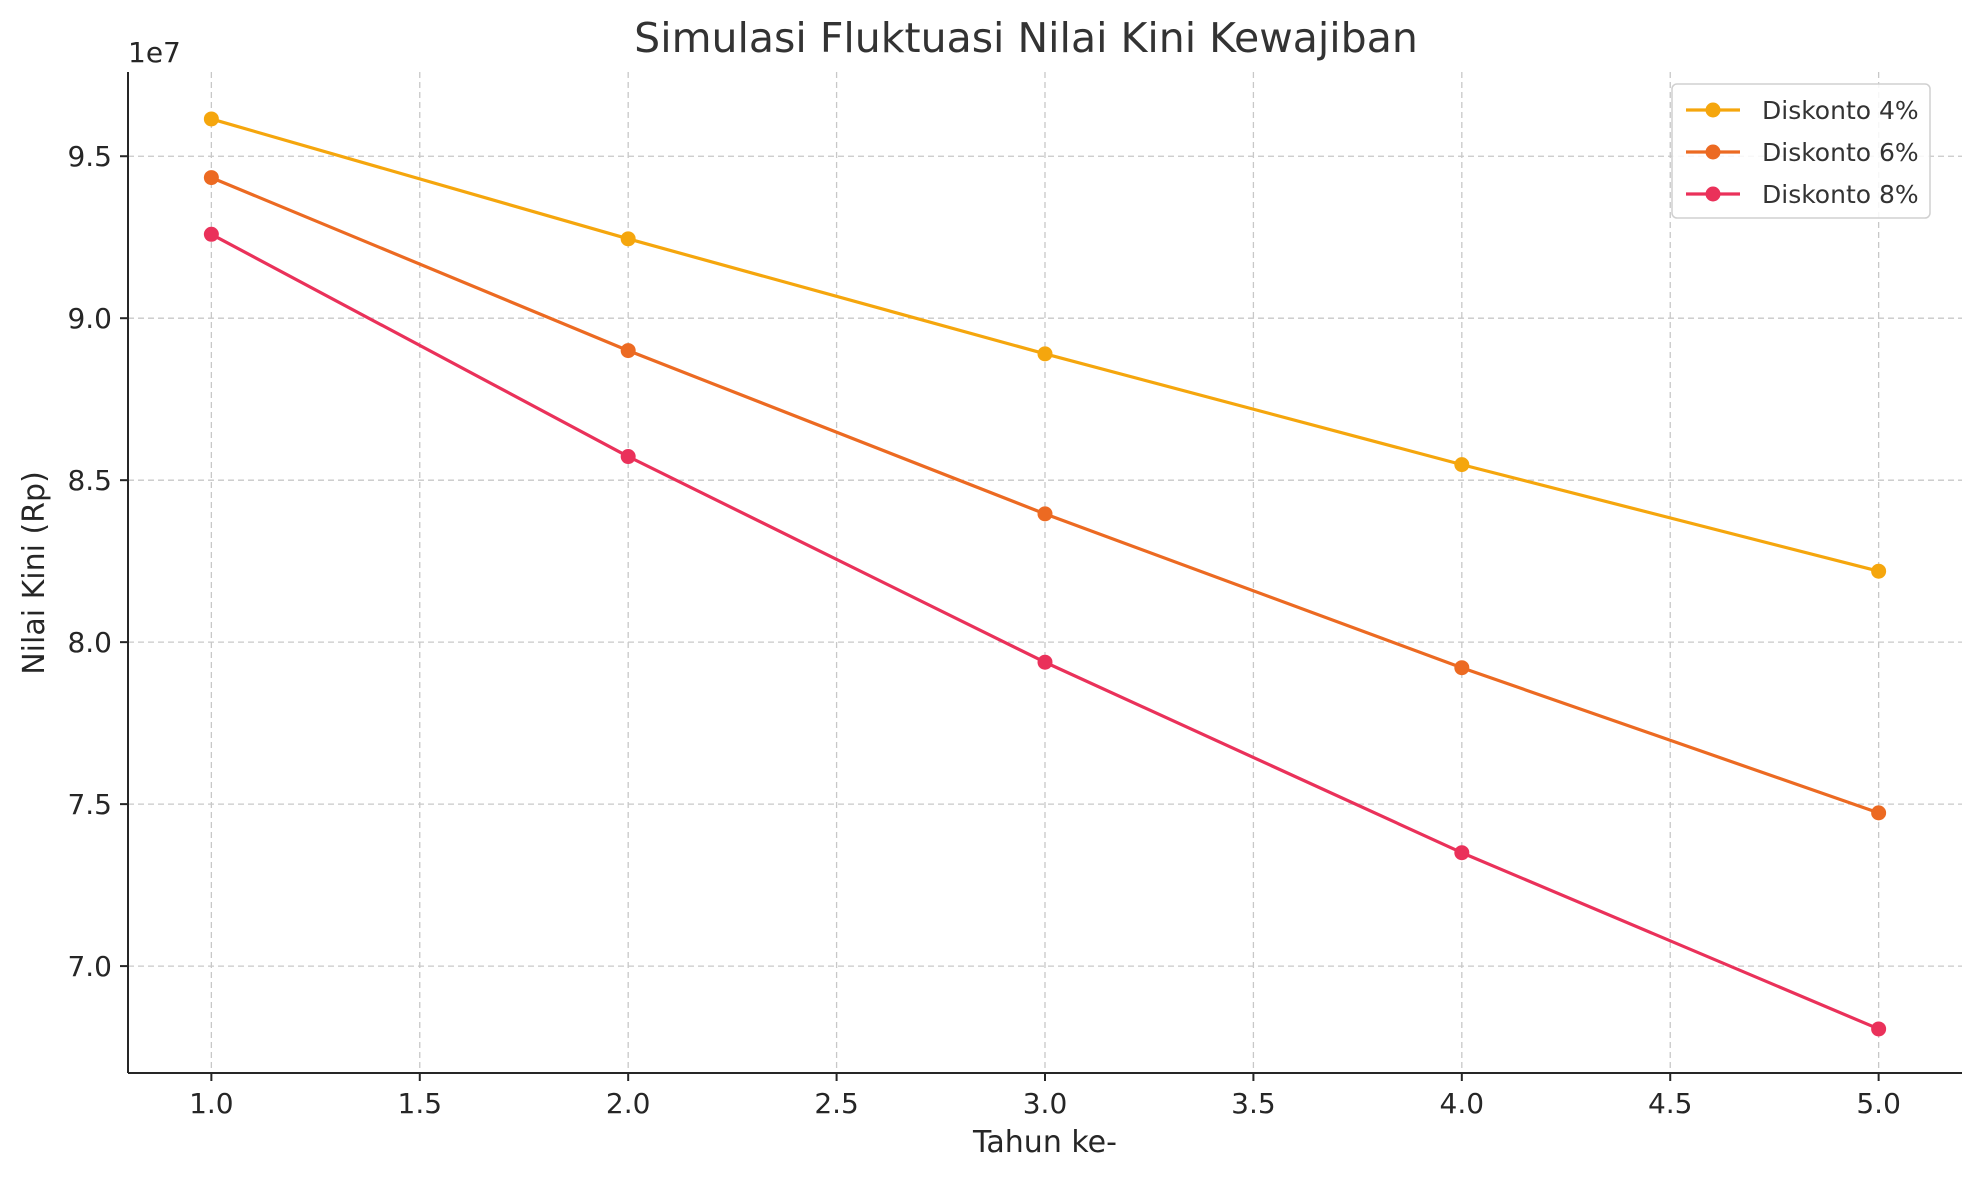 The image size is (1980, 1180). Describe the element at coordinates (154, 52) in the screenshot. I see `y-axis-offset-label: 1e7` at that location.